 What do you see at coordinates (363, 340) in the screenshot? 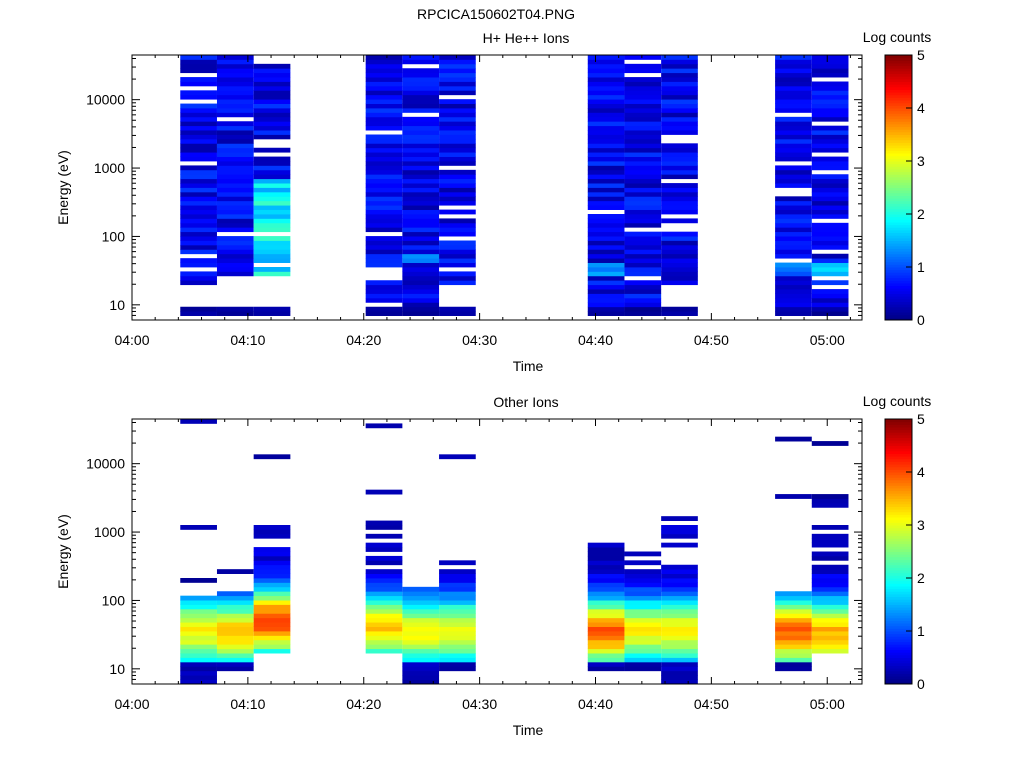
I see `x-tick-label: 04:20` at bounding box center [363, 340].